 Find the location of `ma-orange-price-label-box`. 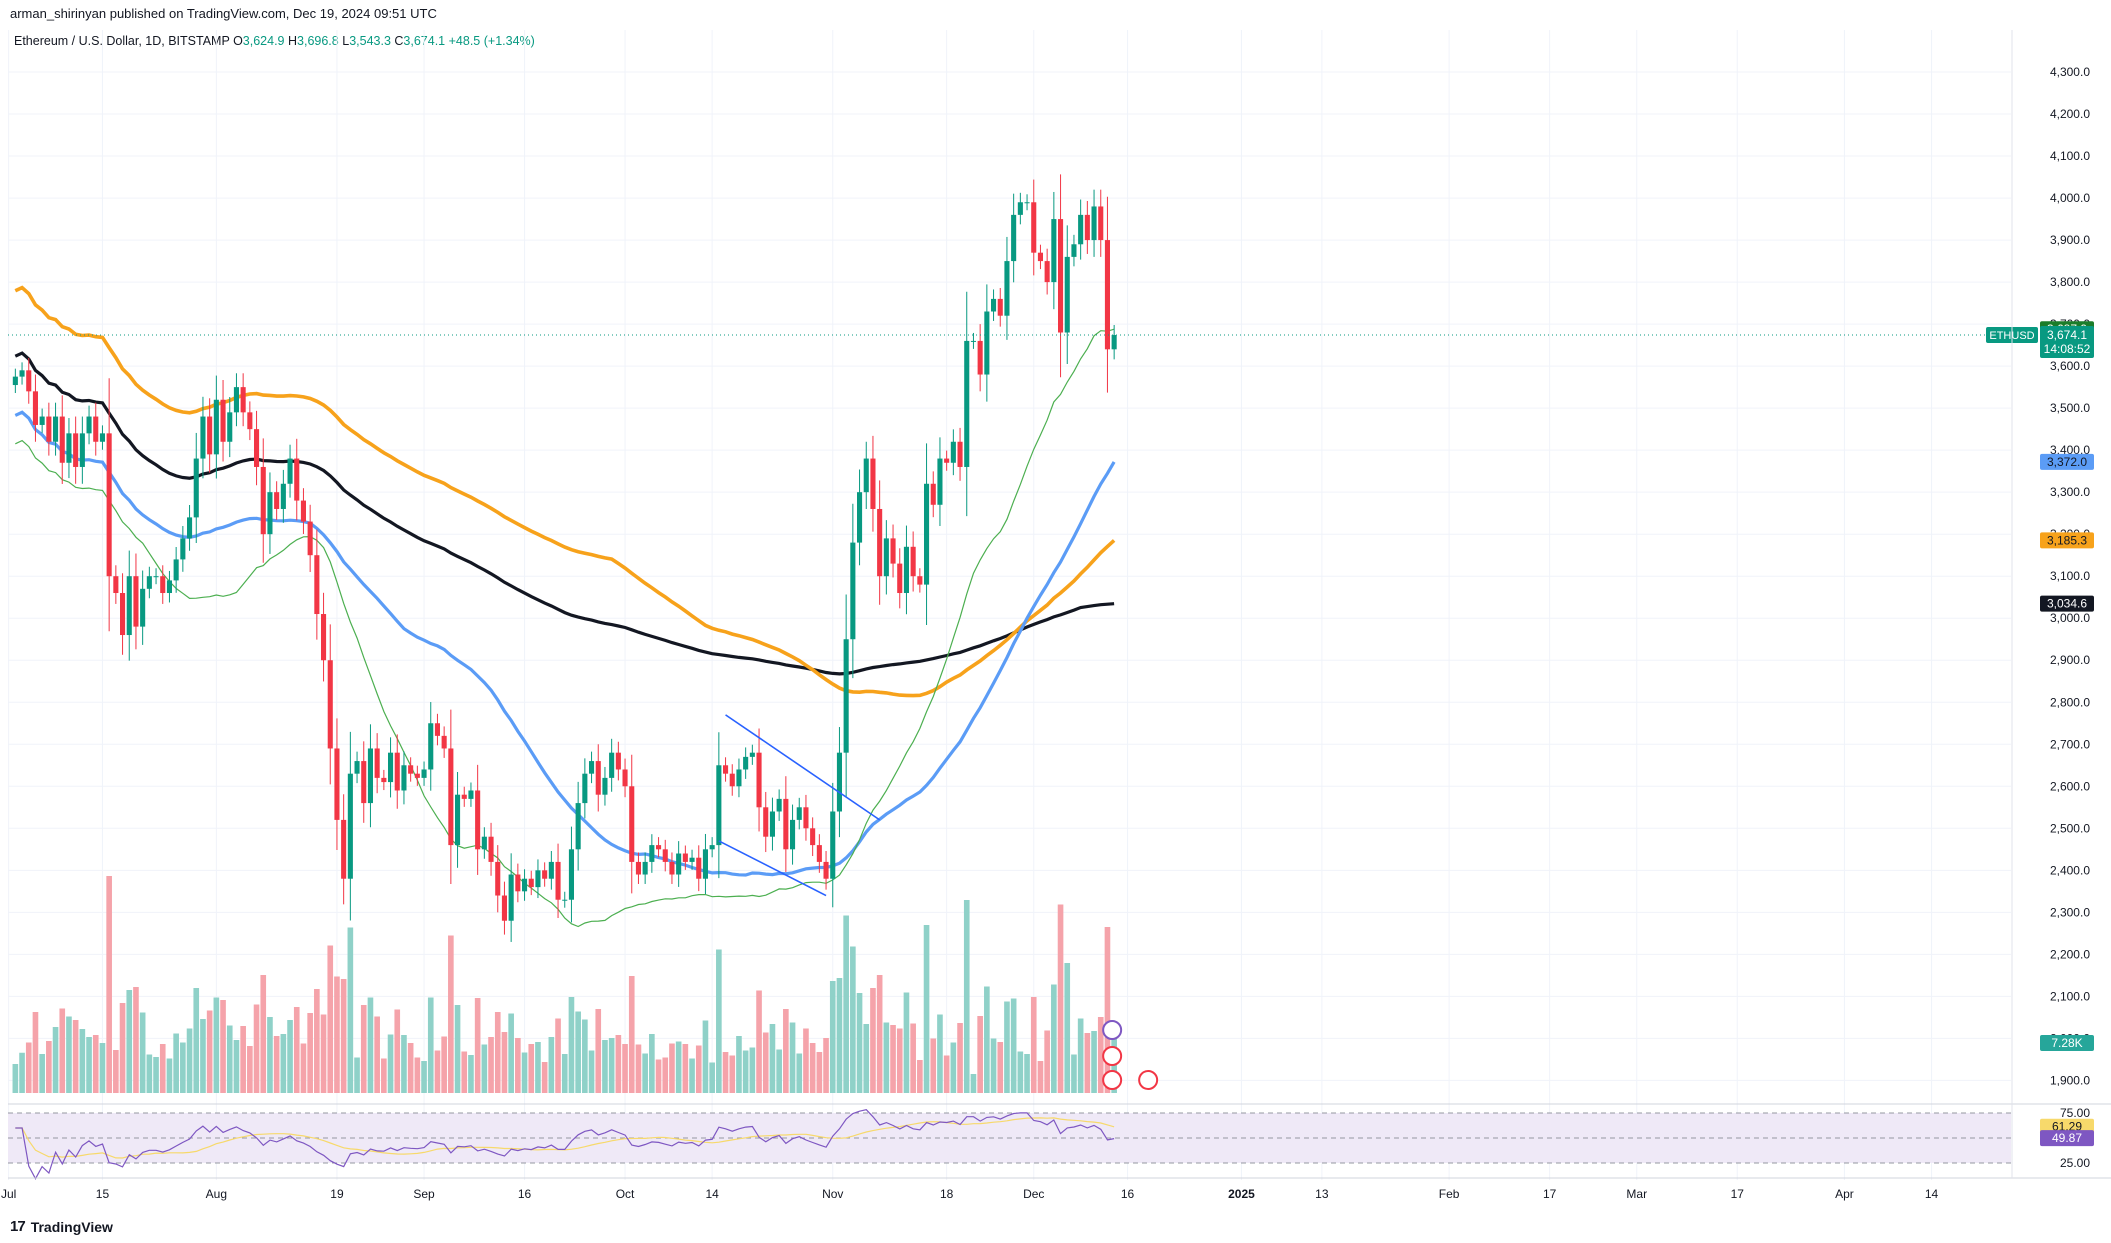

ma-orange-price-label-box is located at coordinates (2067, 540).